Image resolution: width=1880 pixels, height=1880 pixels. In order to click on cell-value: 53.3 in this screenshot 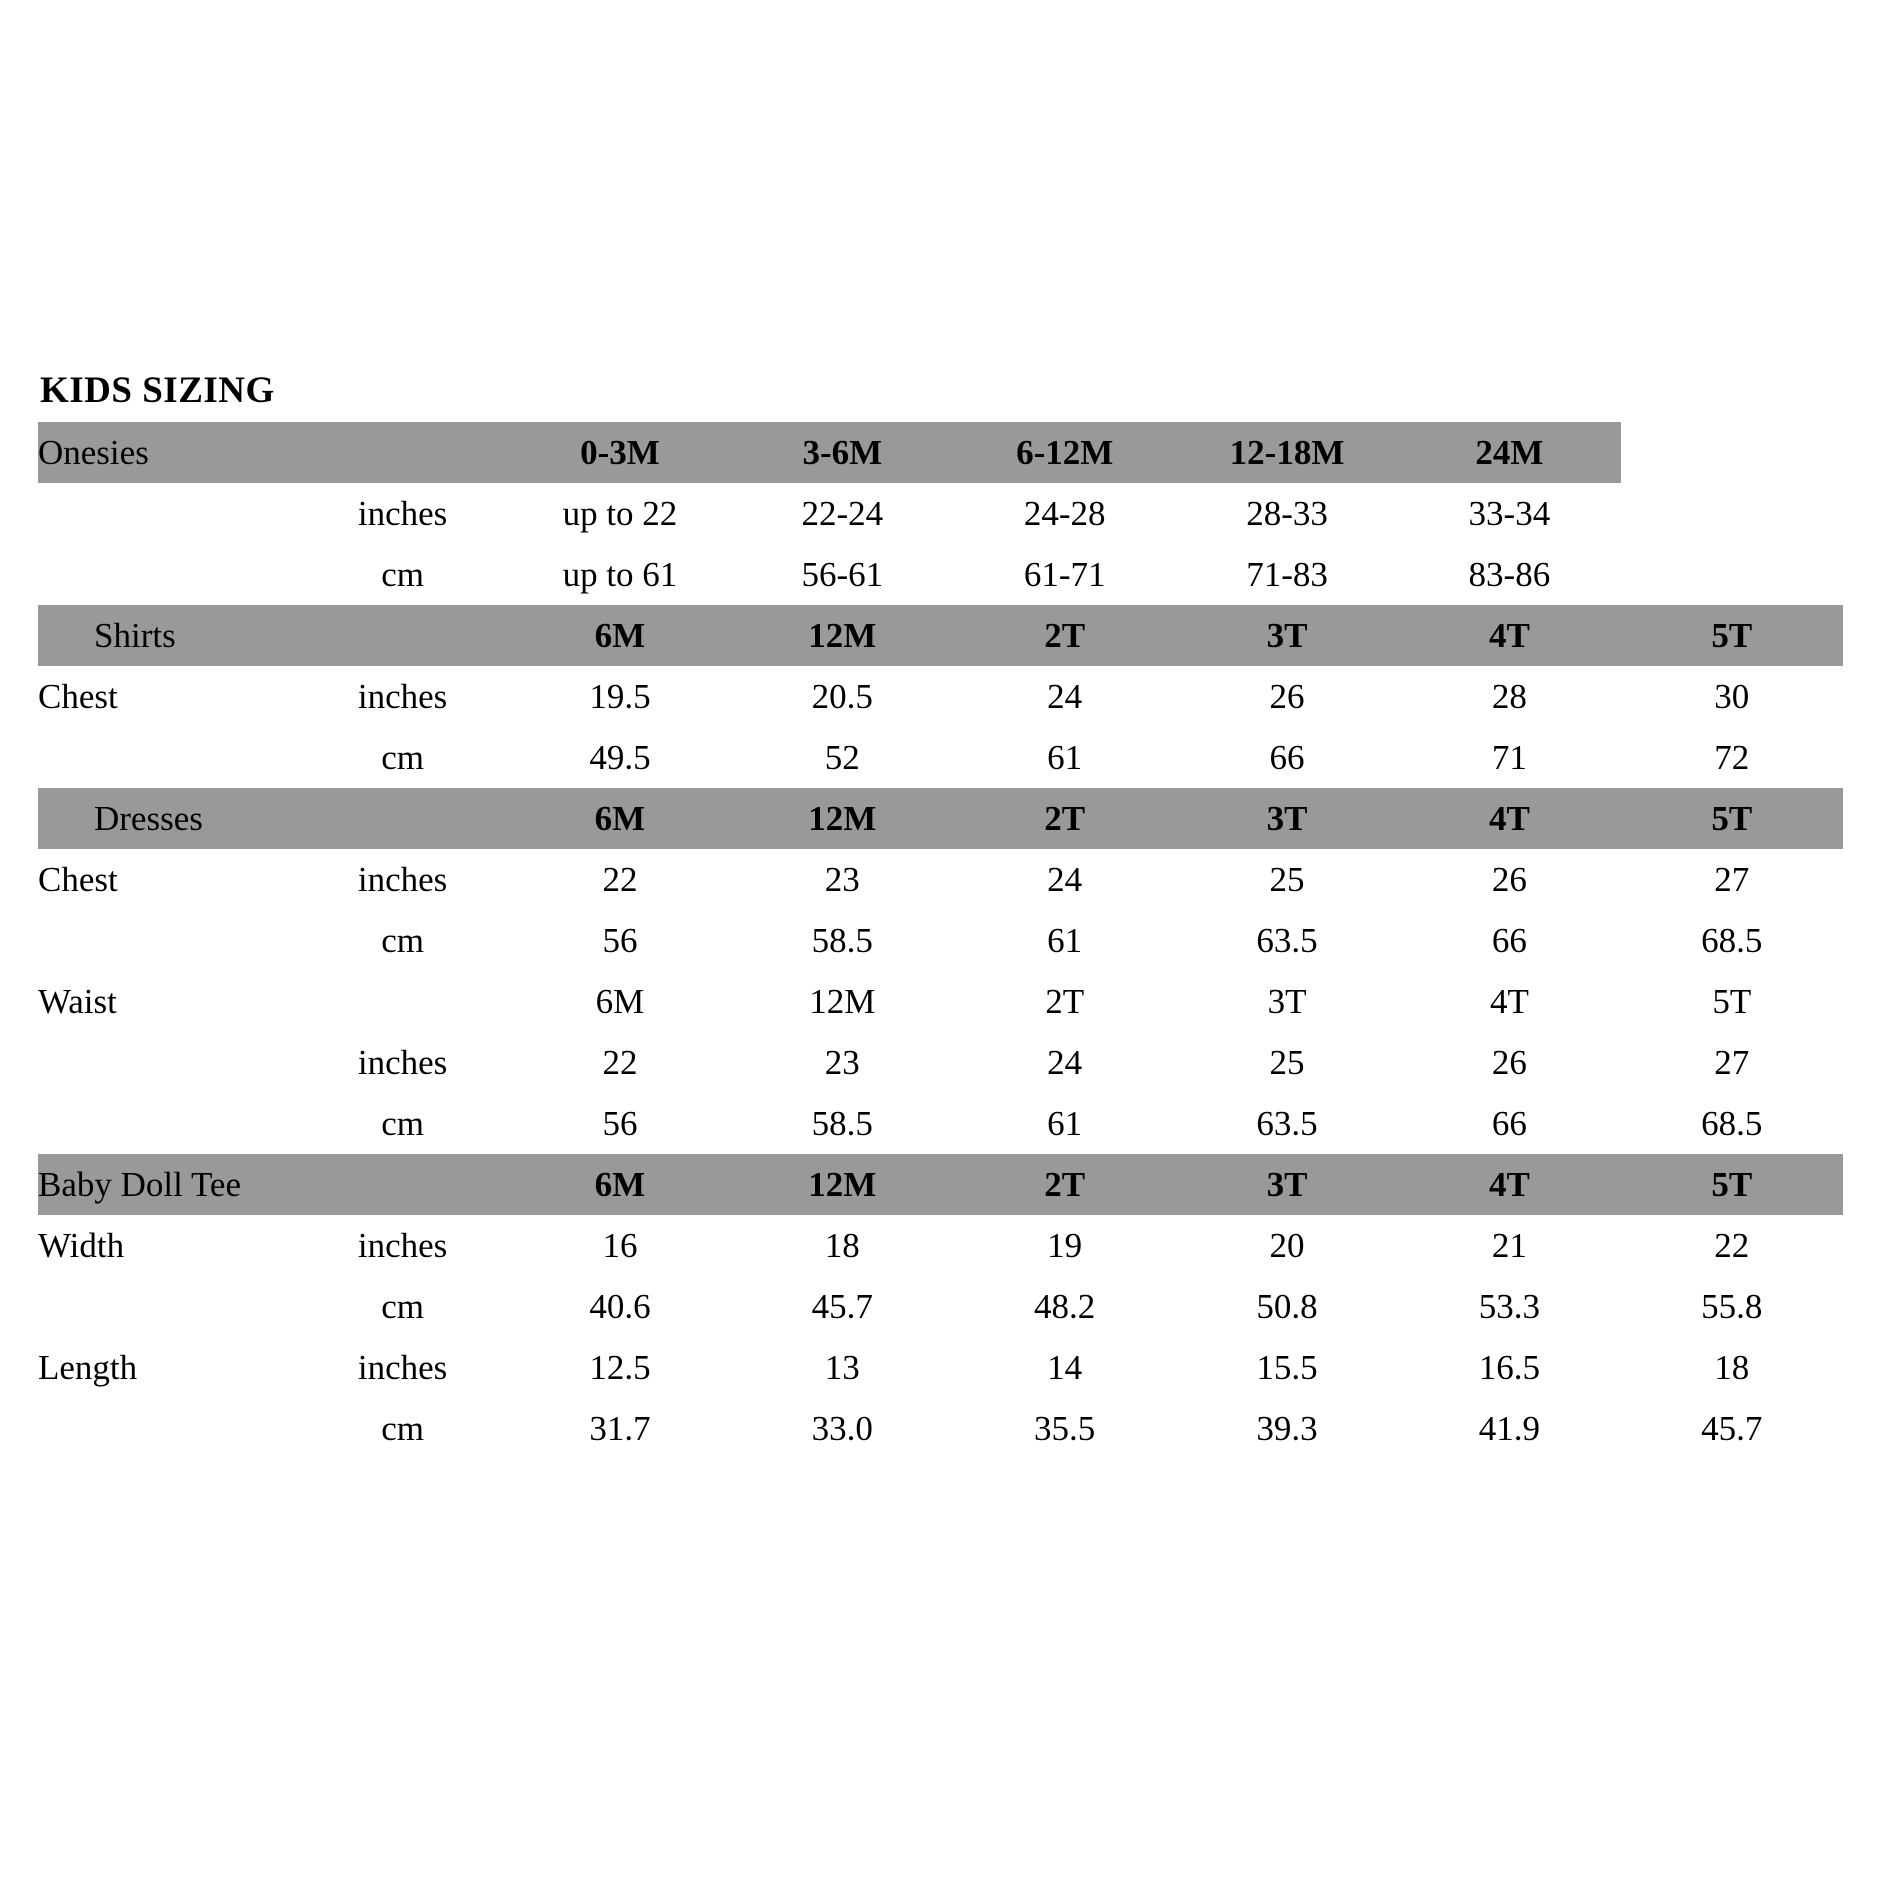, I will do `click(1509, 1306)`.